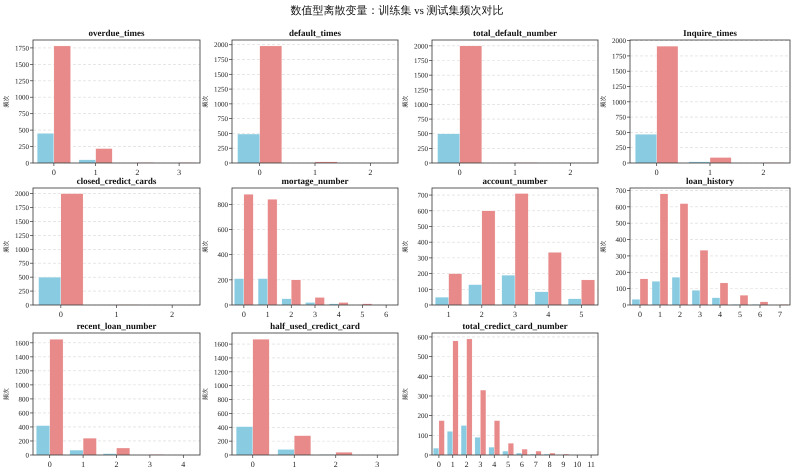 This screenshot has height=467, width=795. What do you see at coordinates (315, 181) in the screenshot?
I see `chart-title: mortage_number` at bounding box center [315, 181].